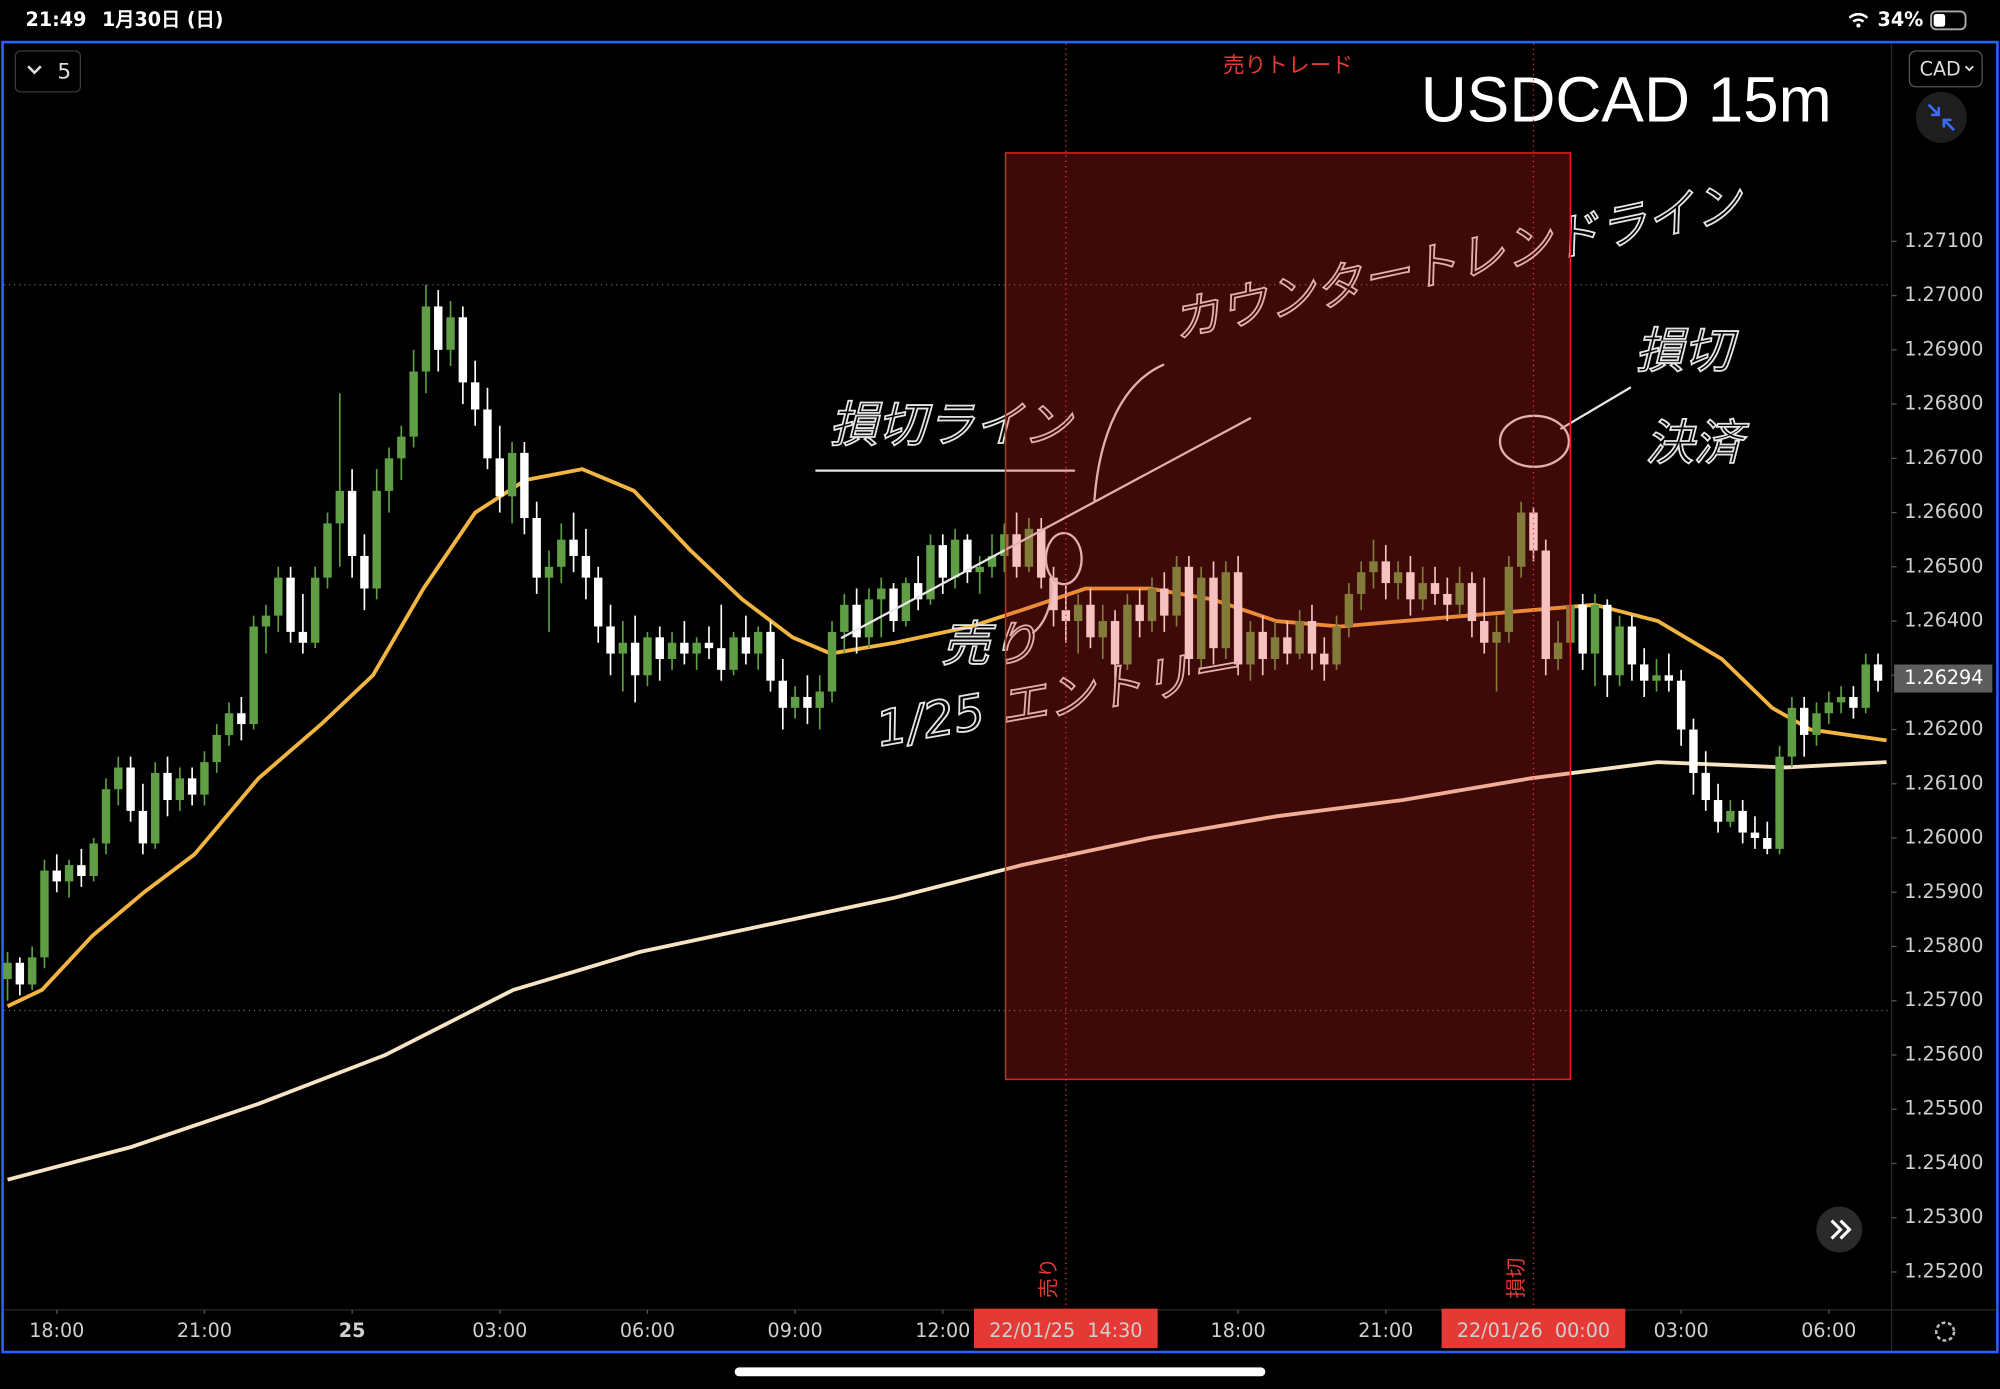  I want to click on home-indicator, so click(1000, 1372).